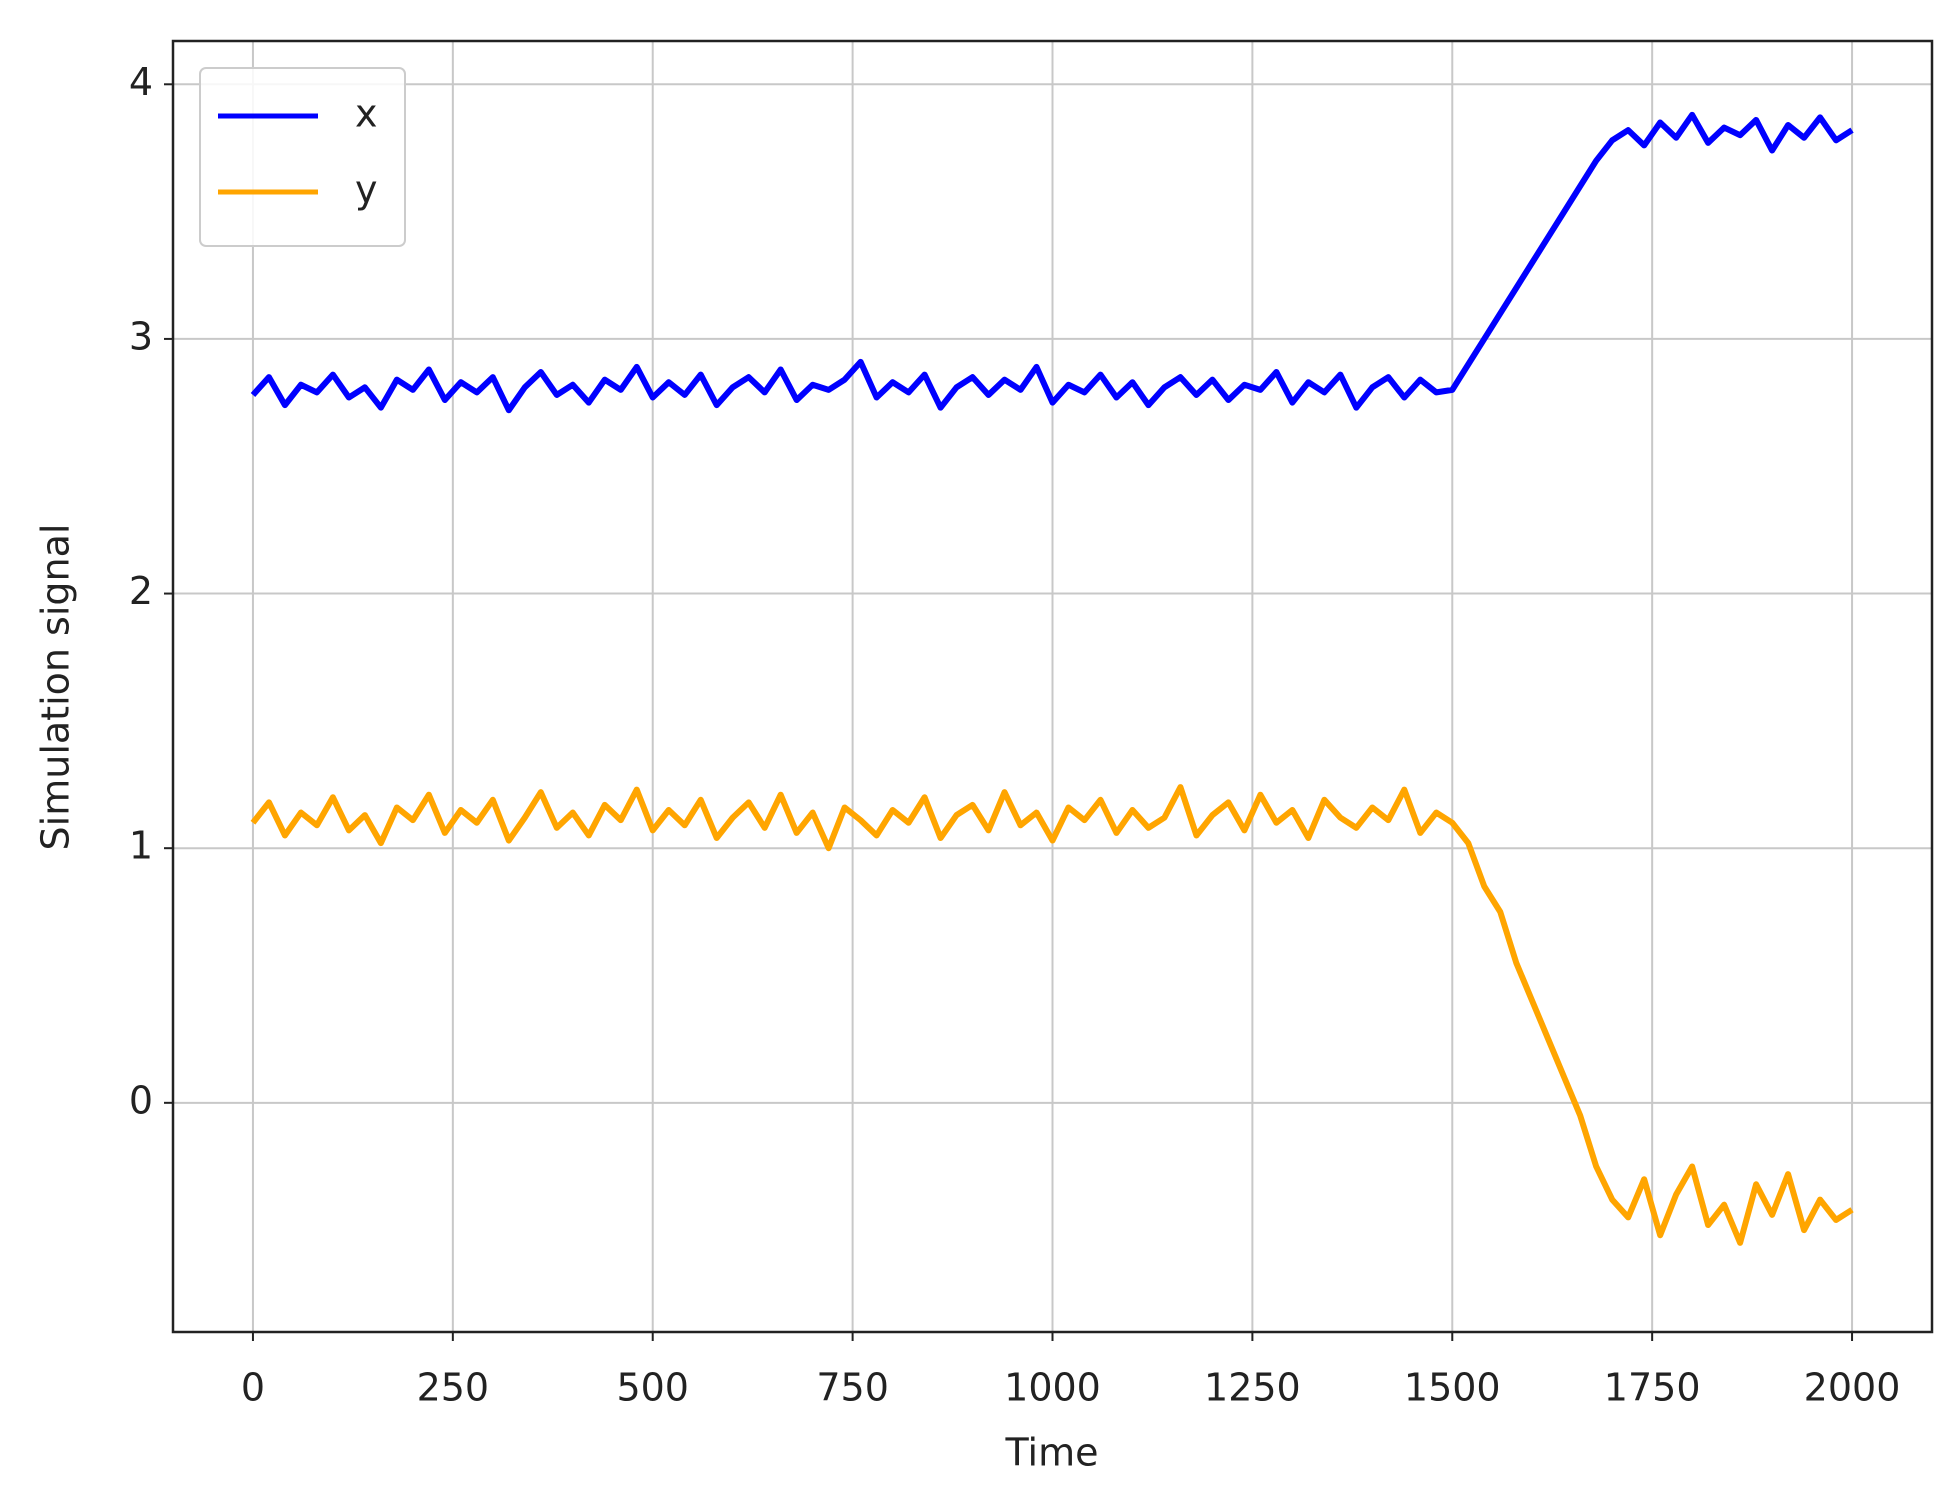 The width and height of the screenshot is (1955, 1493). Describe the element at coordinates (141, 1100) in the screenshot. I see `y-tick-label: 0` at that location.